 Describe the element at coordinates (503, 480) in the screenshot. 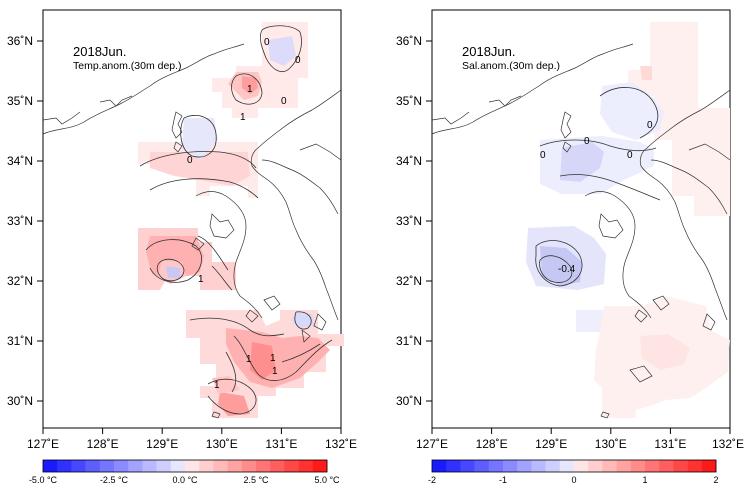

I see `colorbar-label: -1` at that location.